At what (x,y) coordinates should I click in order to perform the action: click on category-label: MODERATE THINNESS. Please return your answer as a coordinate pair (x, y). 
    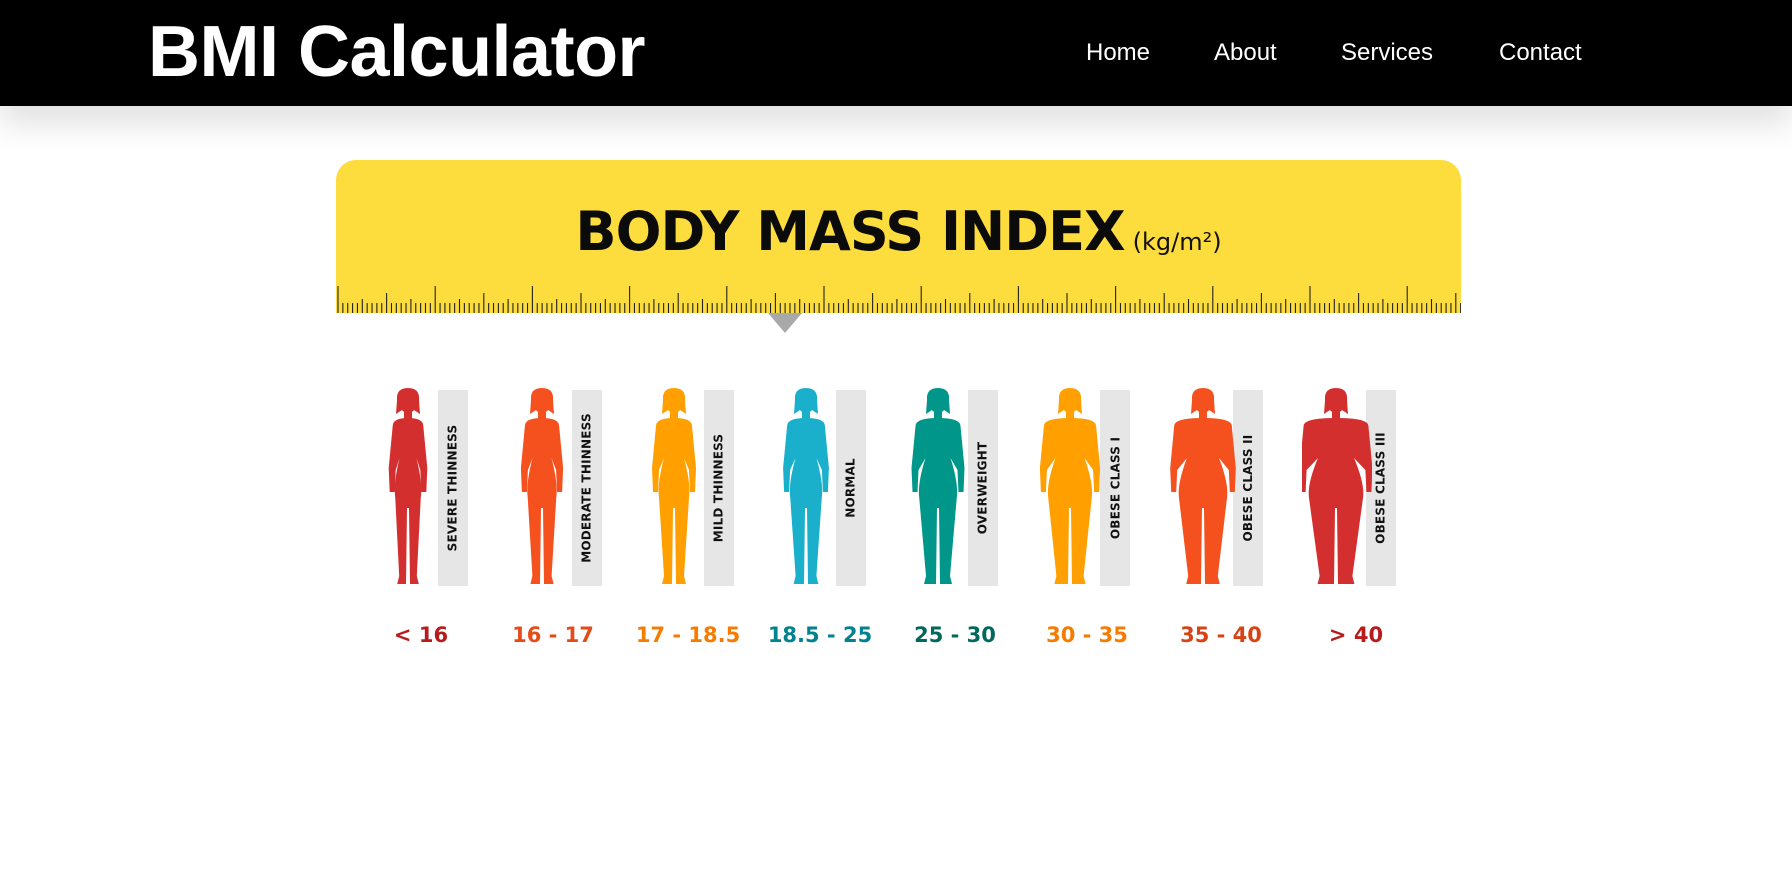
    Looking at the image, I should click on (587, 488).